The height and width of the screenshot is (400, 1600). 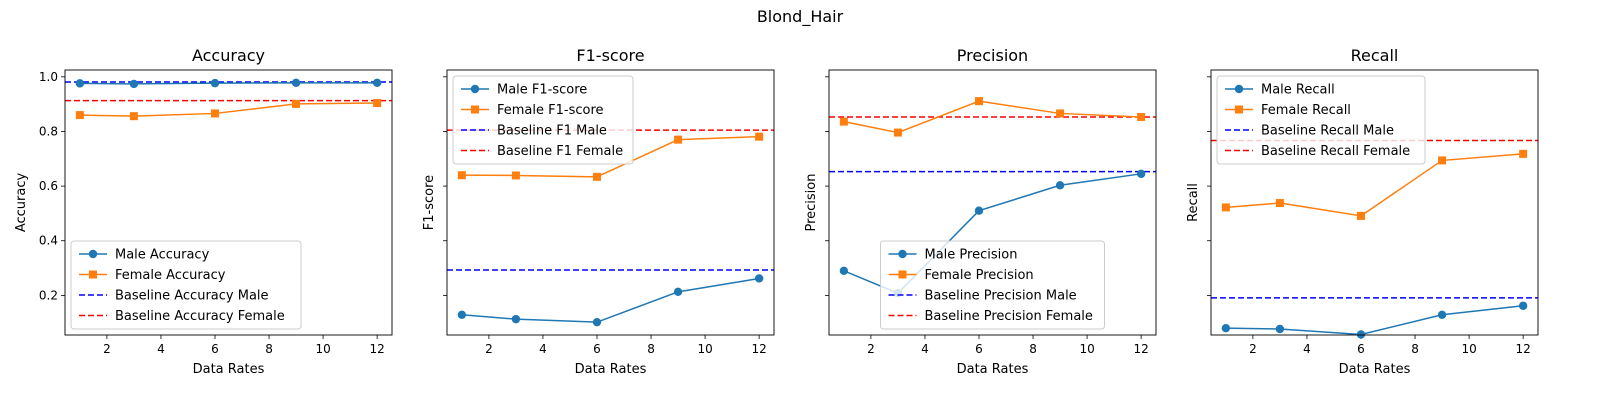 What do you see at coordinates (429, 202) in the screenshot?
I see `y-axis-label: F1-score` at bounding box center [429, 202].